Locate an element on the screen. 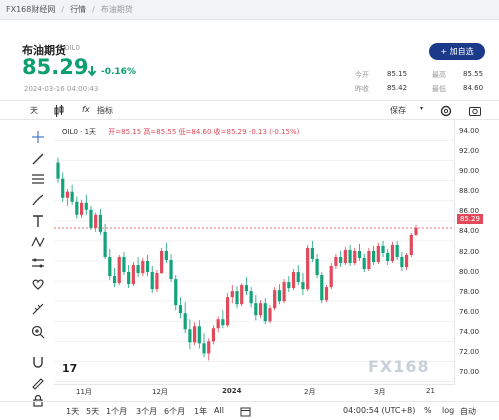  pen-lock-icon is located at coordinates (38, 382).